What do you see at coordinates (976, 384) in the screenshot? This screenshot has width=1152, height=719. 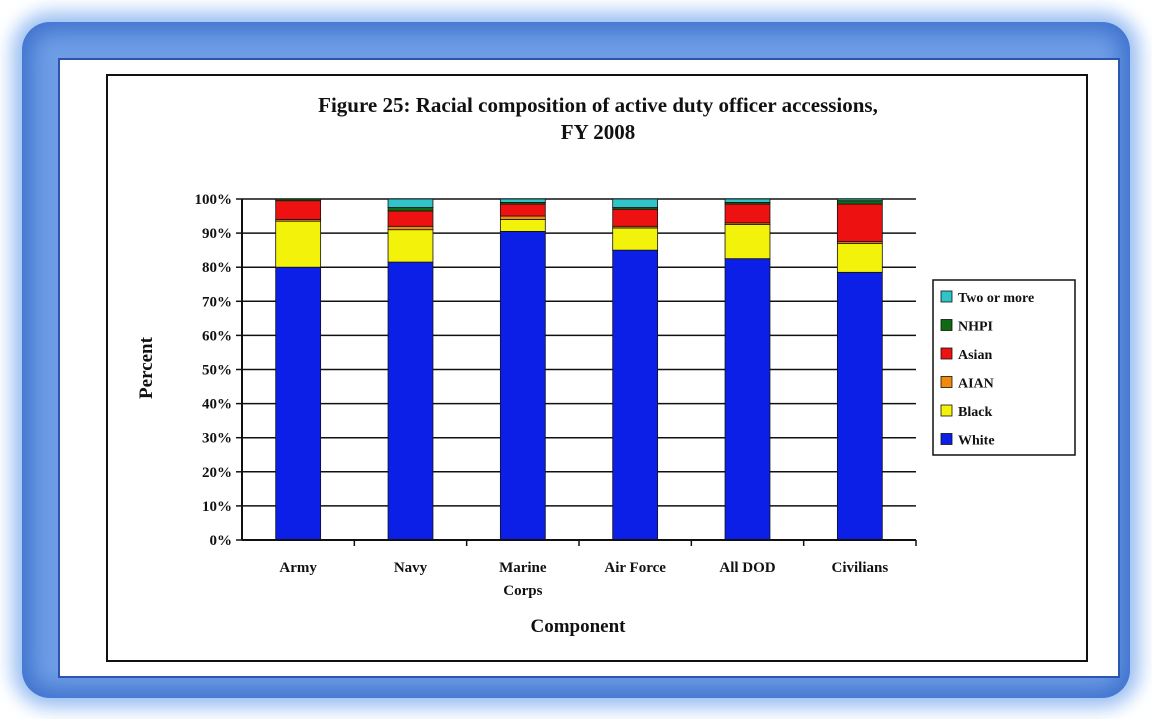 I see `legend-label: AIAN` at bounding box center [976, 384].